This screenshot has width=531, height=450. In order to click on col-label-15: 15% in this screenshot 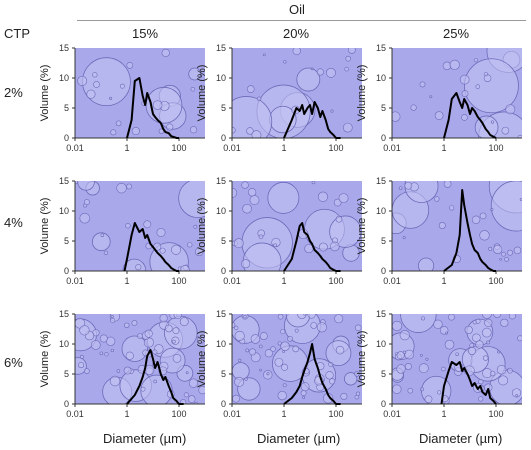, I will do `click(145, 33)`.